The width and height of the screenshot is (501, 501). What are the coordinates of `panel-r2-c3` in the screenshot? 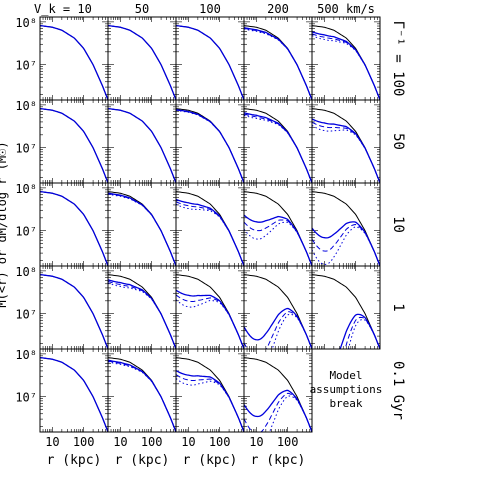 It's located at (278, 224).